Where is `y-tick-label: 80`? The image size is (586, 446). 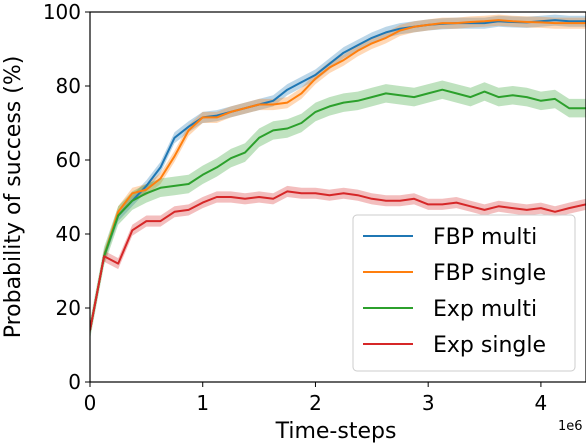
y-tick-label: 80 is located at coordinates (68, 86).